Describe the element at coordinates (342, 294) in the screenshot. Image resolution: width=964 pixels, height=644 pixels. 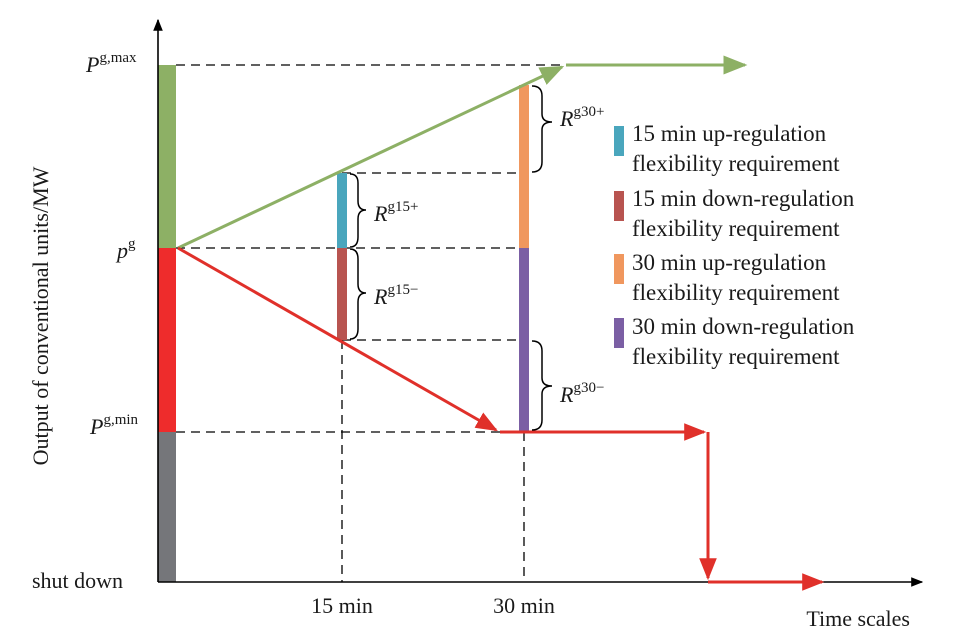
I see `r15-down-bar` at that location.